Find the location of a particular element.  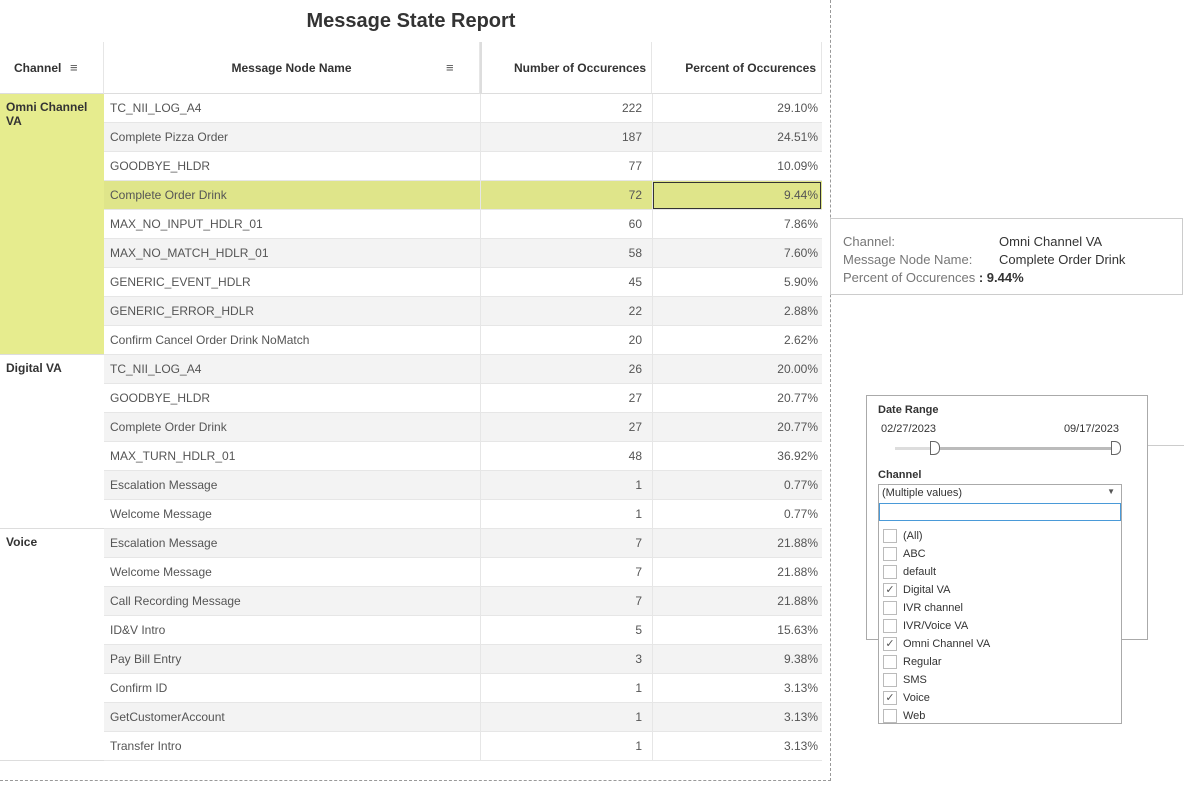

table-row: GetCustomerAccount 1 3.13% is located at coordinates (463, 717).